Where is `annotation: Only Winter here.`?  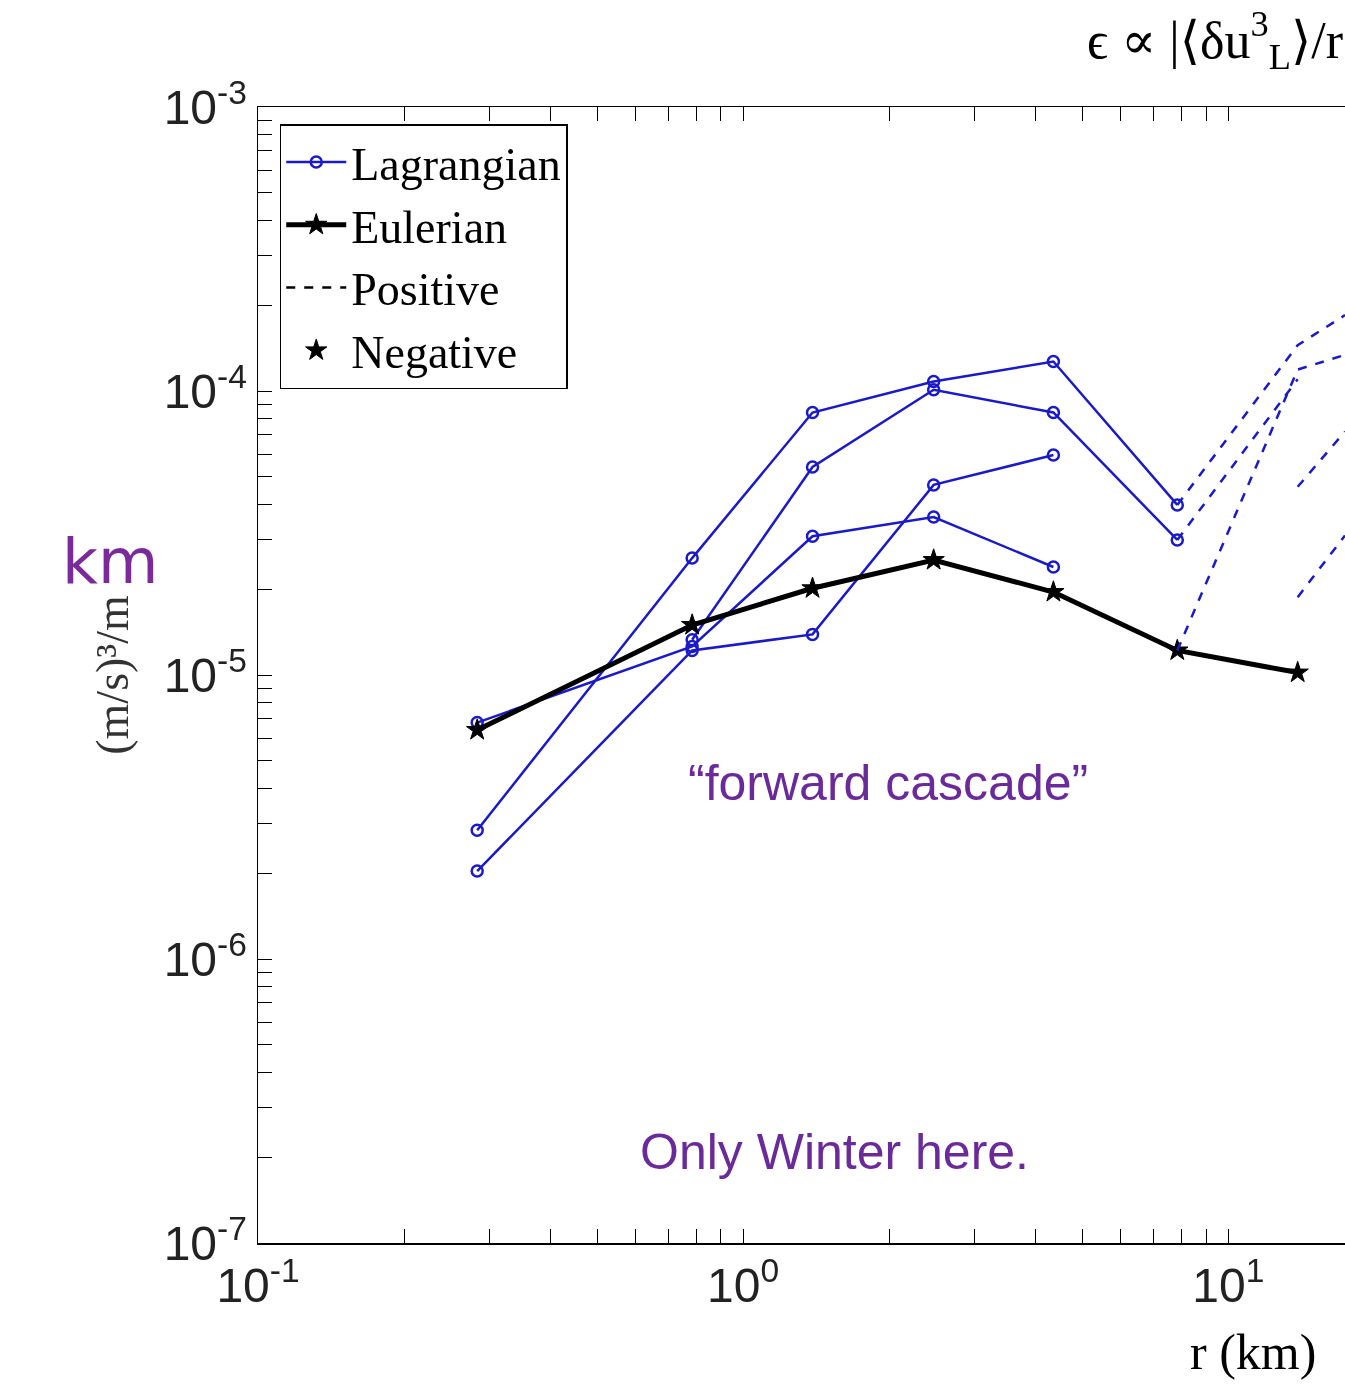 annotation: Only Winter here. is located at coordinates (835, 1152).